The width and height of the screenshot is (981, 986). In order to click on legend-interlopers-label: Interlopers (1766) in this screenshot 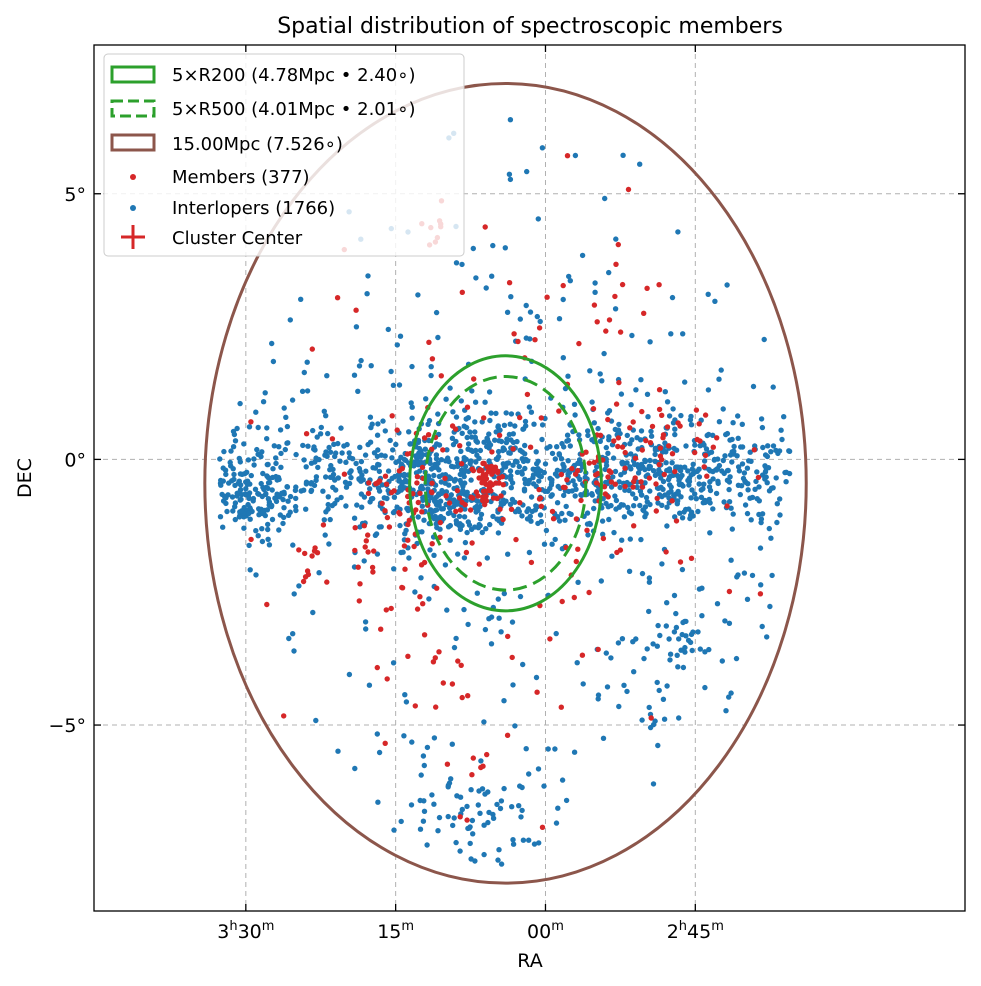, I will do `click(253, 208)`.